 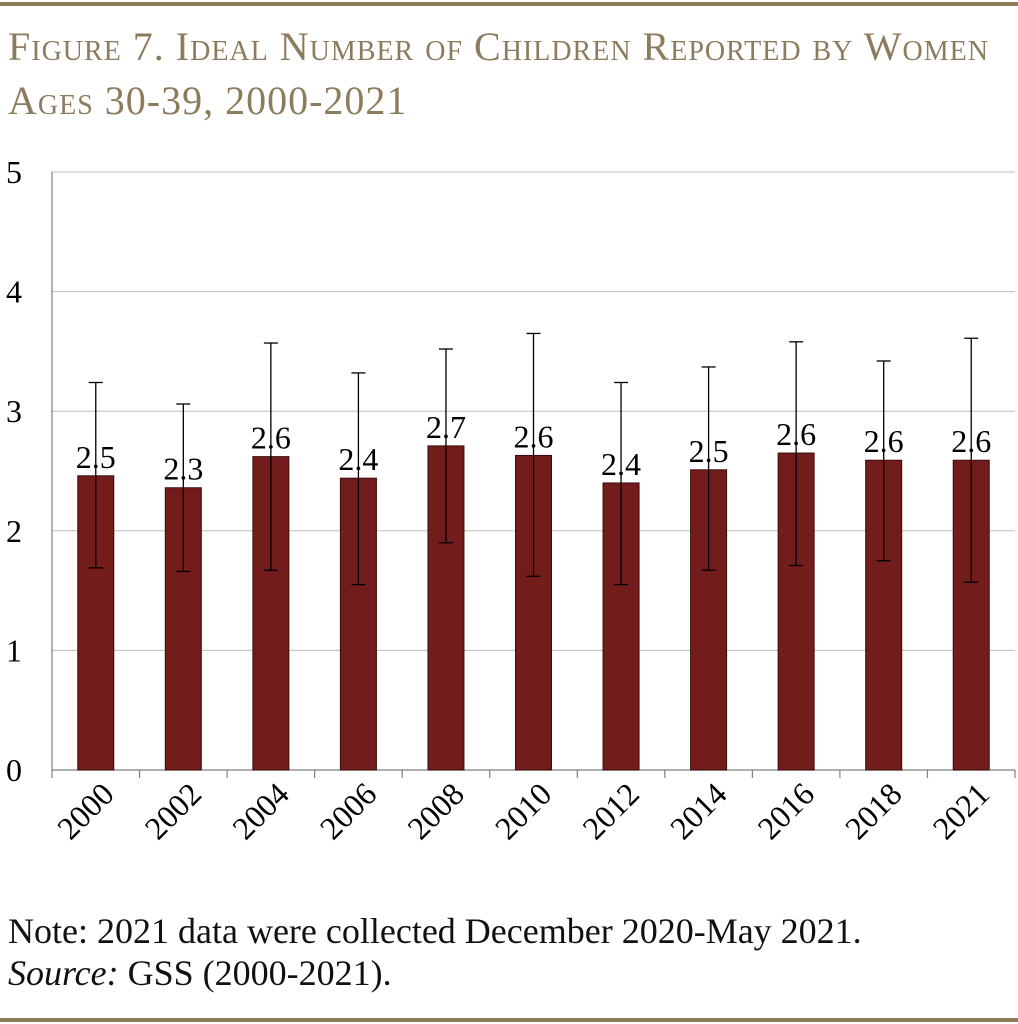 I want to click on x-tick-label: 2014, so click(x=698, y=810).